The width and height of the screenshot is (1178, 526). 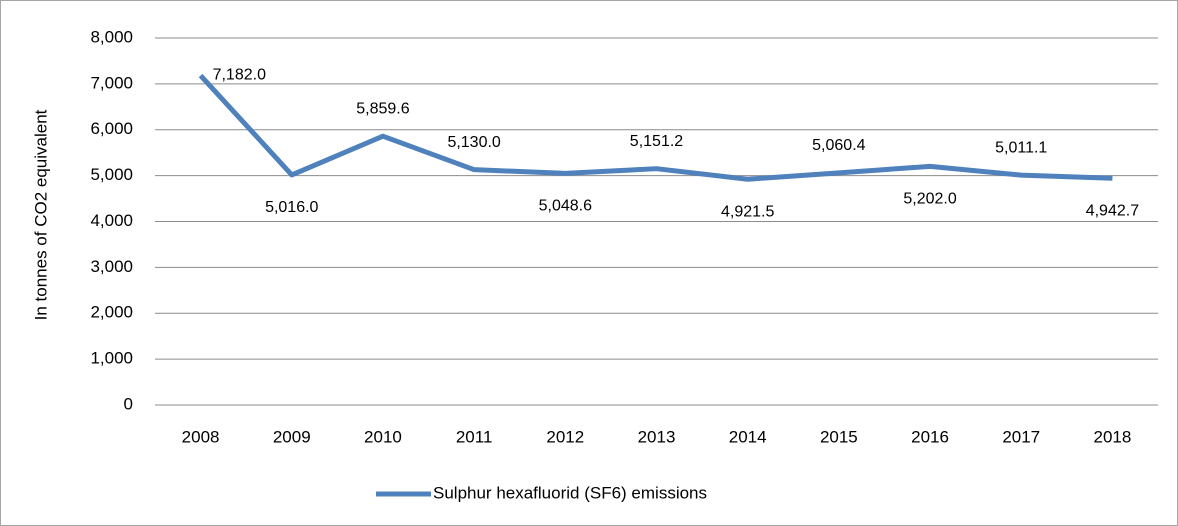 I want to click on y-tick-label: 8,000, so click(x=111, y=36).